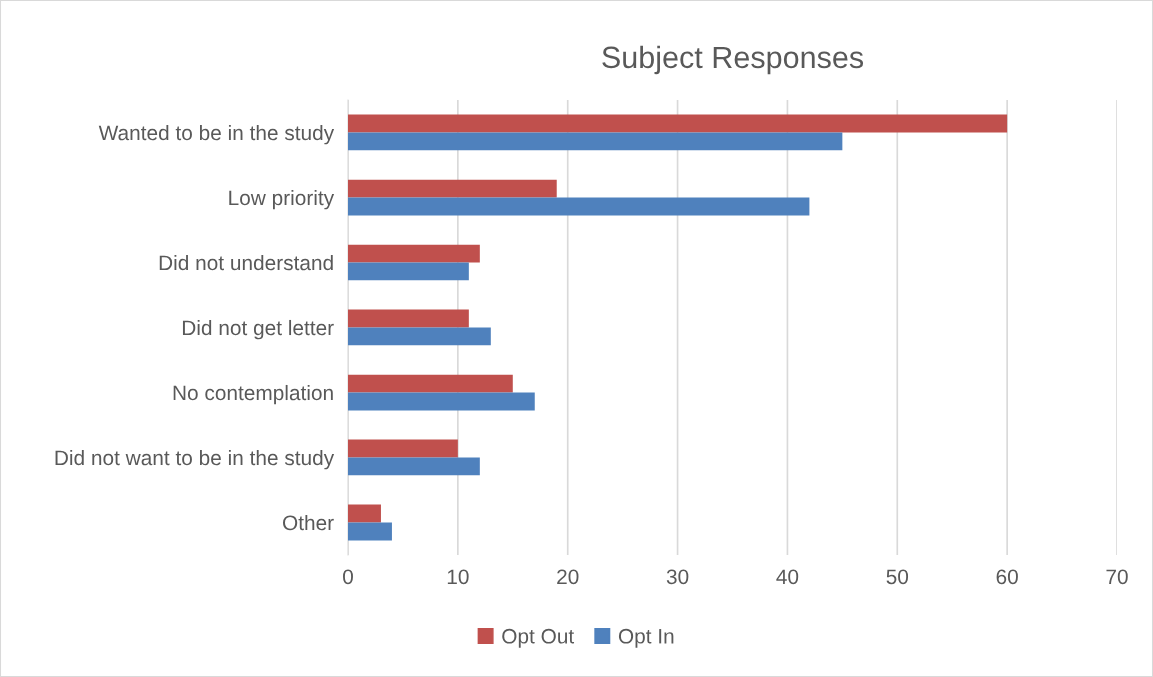  Describe the element at coordinates (282, 199) in the screenshot. I see `y-tick-label: Low priority` at that location.